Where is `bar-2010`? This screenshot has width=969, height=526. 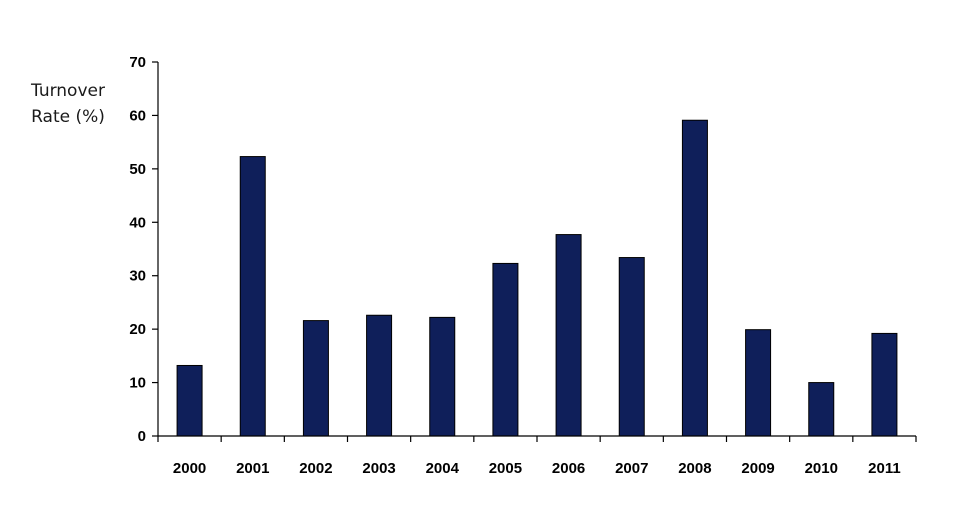 bar-2010 is located at coordinates (821, 409).